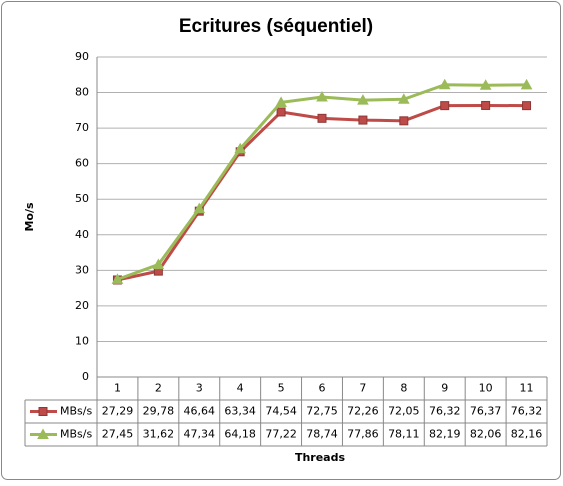 The width and height of the screenshot is (563, 486). What do you see at coordinates (404, 434) in the screenshot?
I see `table-value: 78,11` at bounding box center [404, 434].